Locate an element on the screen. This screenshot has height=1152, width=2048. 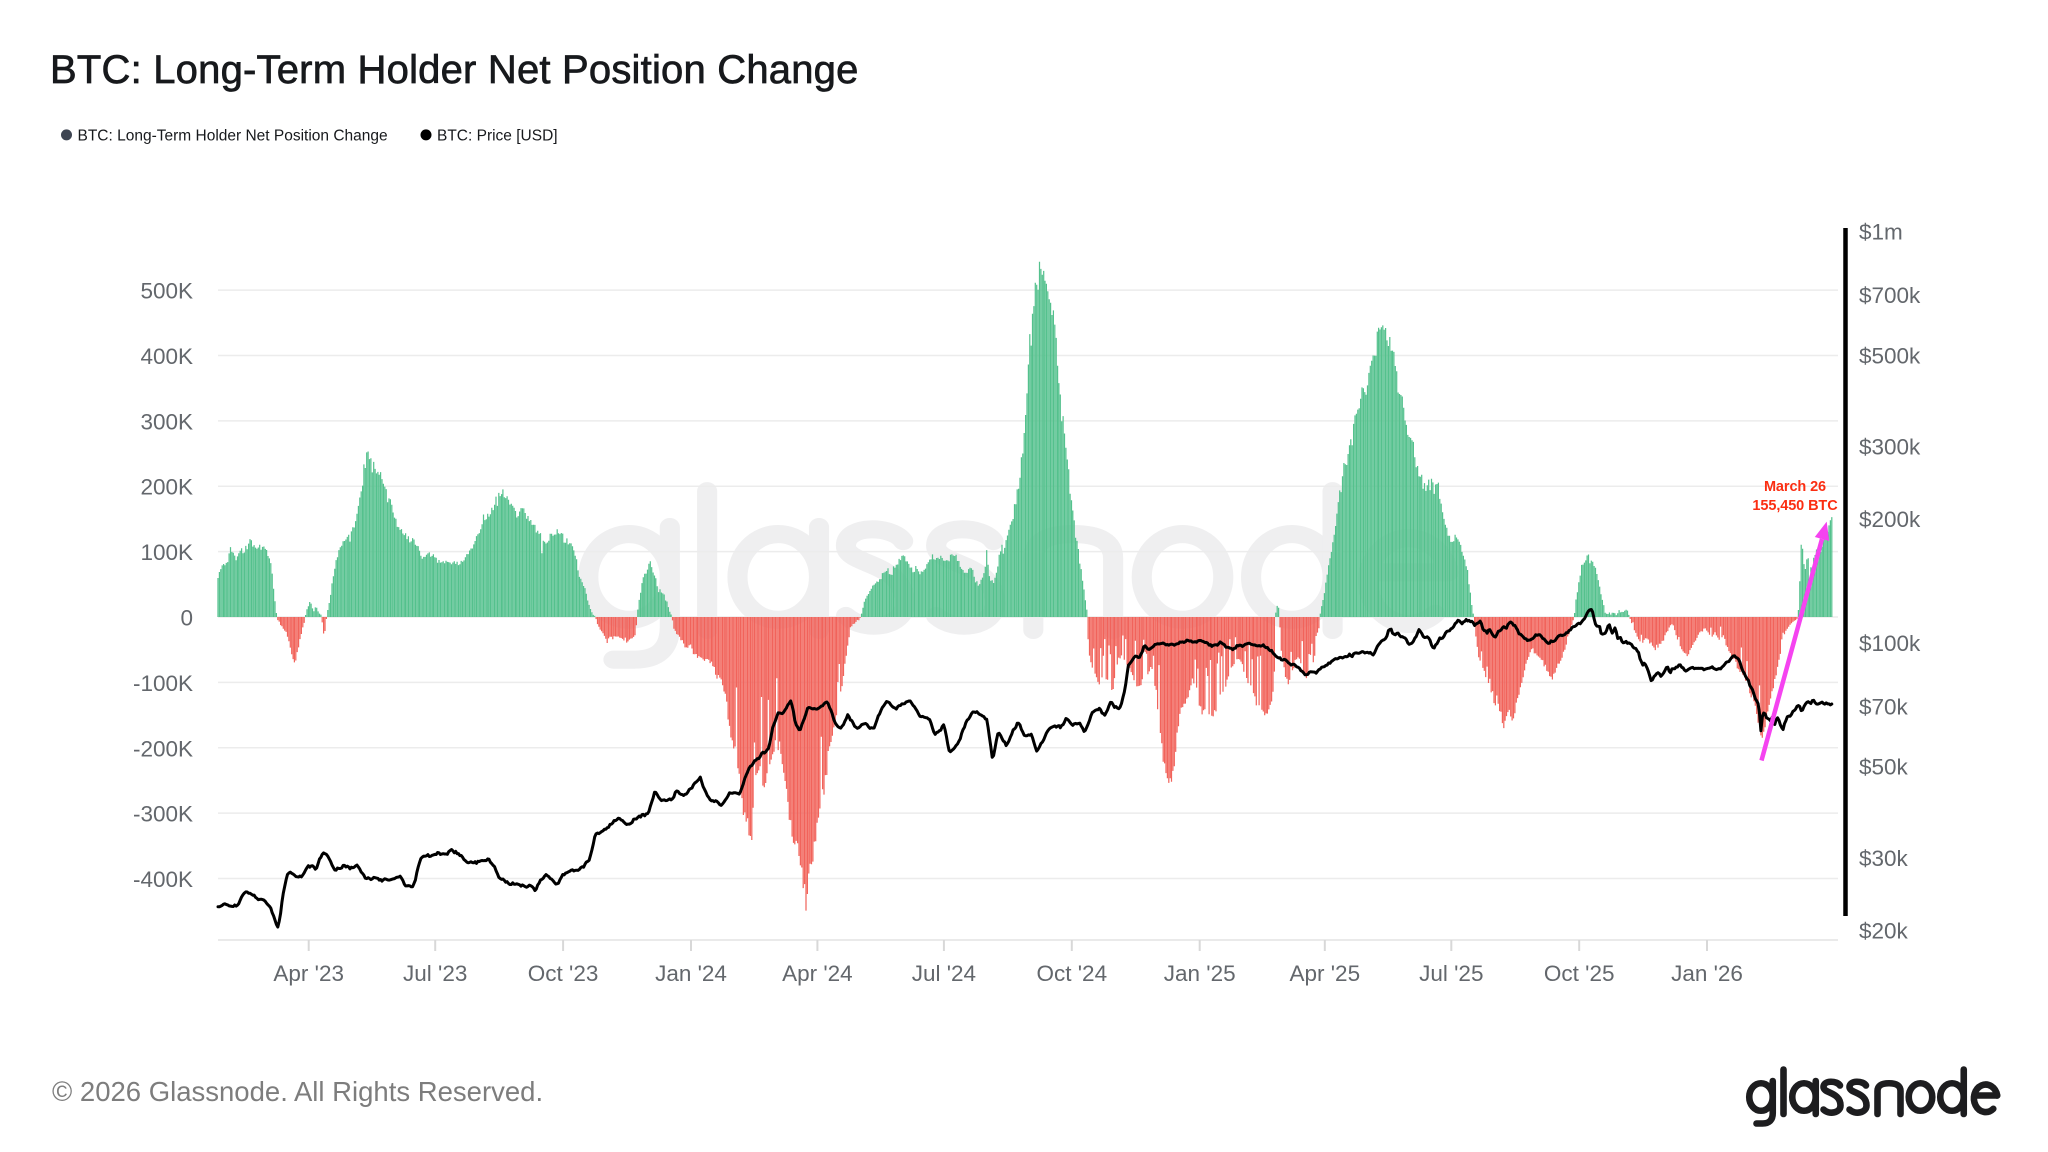
svg-text: -400K is located at coordinates (163, 879).